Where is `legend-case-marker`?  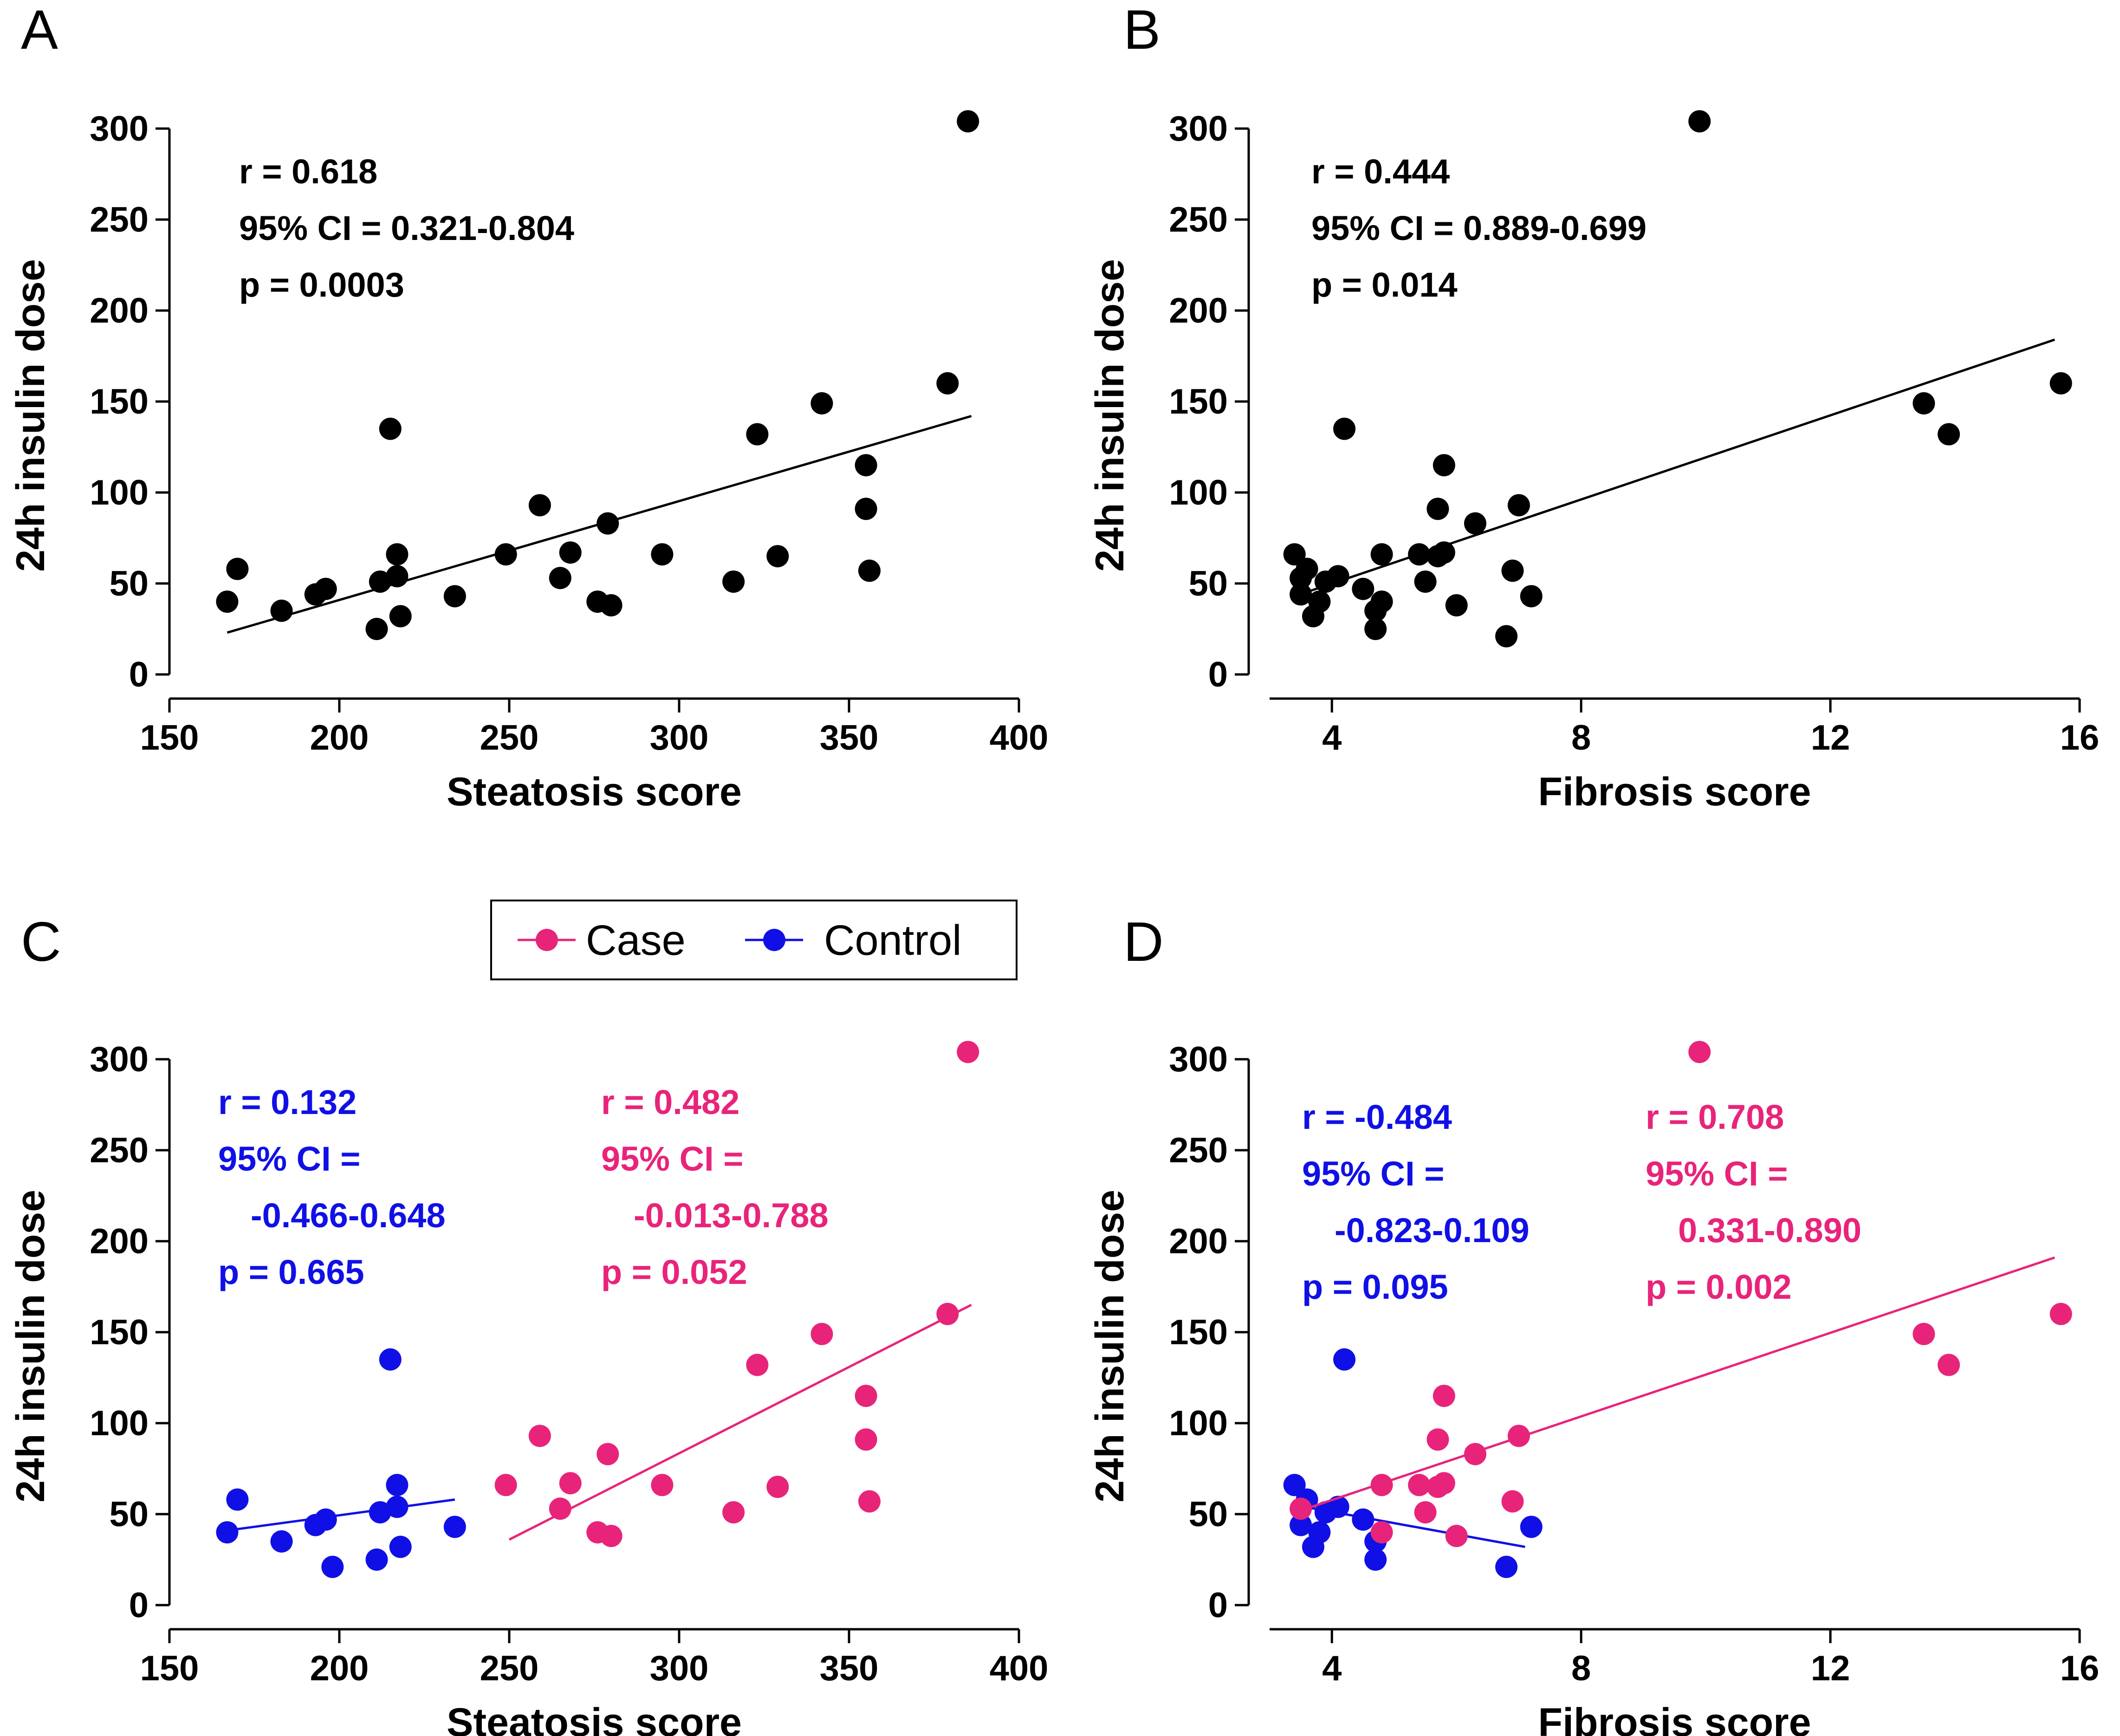 legend-case-marker is located at coordinates (547, 940).